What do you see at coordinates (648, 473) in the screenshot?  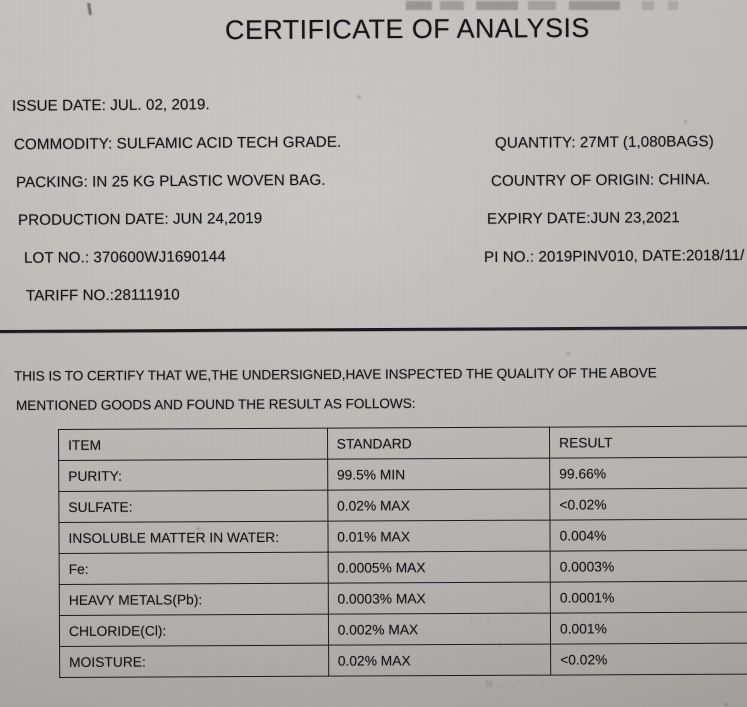 I see `cell-result: 99.66%` at bounding box center [648, 473].